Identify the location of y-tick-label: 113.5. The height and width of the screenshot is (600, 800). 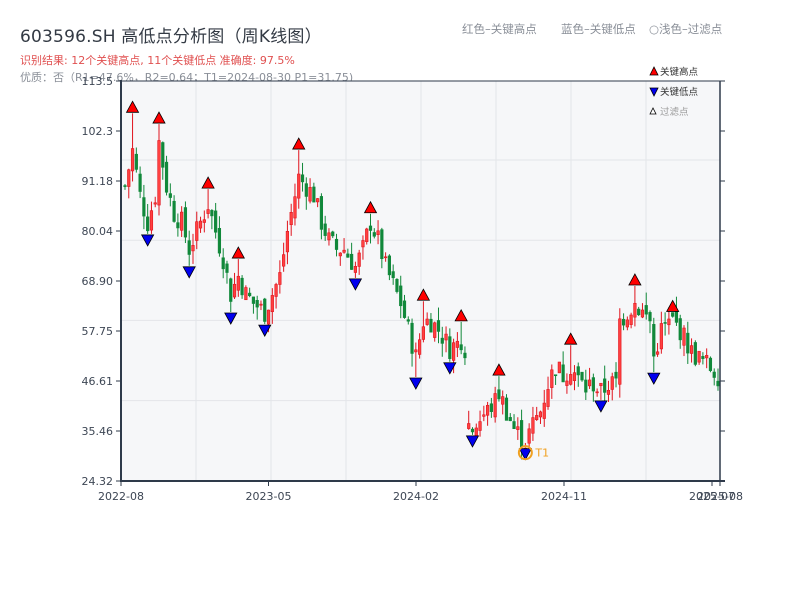
(98, 81).